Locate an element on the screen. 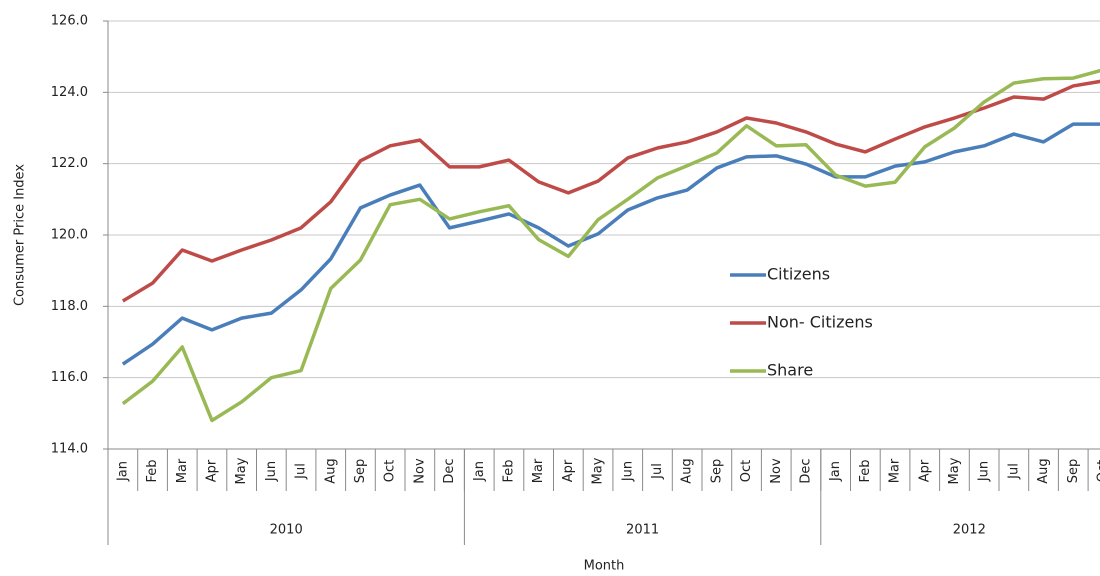 The image size is (1100, 576). legend-label: Share is located at coordinates (790, 370).